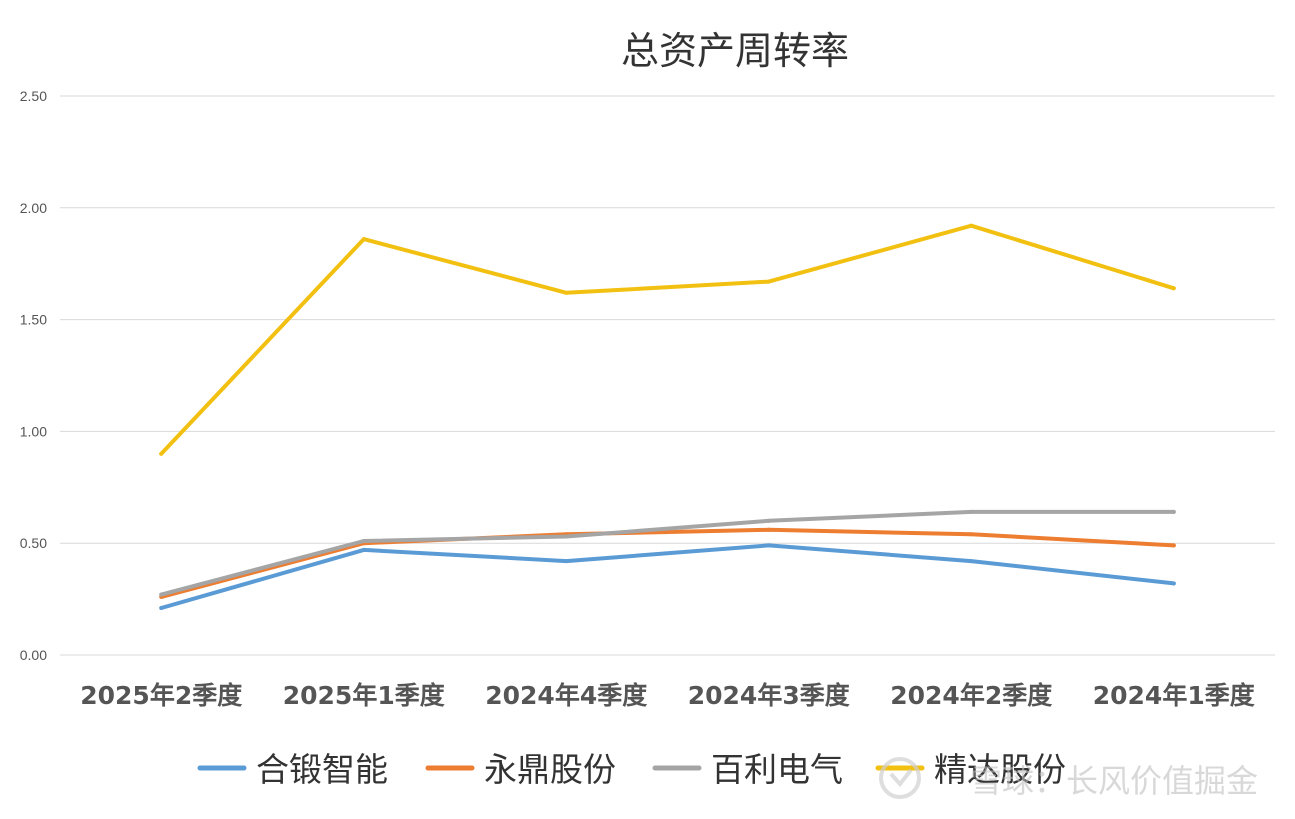  Describe the element at coordinates (777, 769) in the screenshot. I see `legend-label: 百利电气` at that location.